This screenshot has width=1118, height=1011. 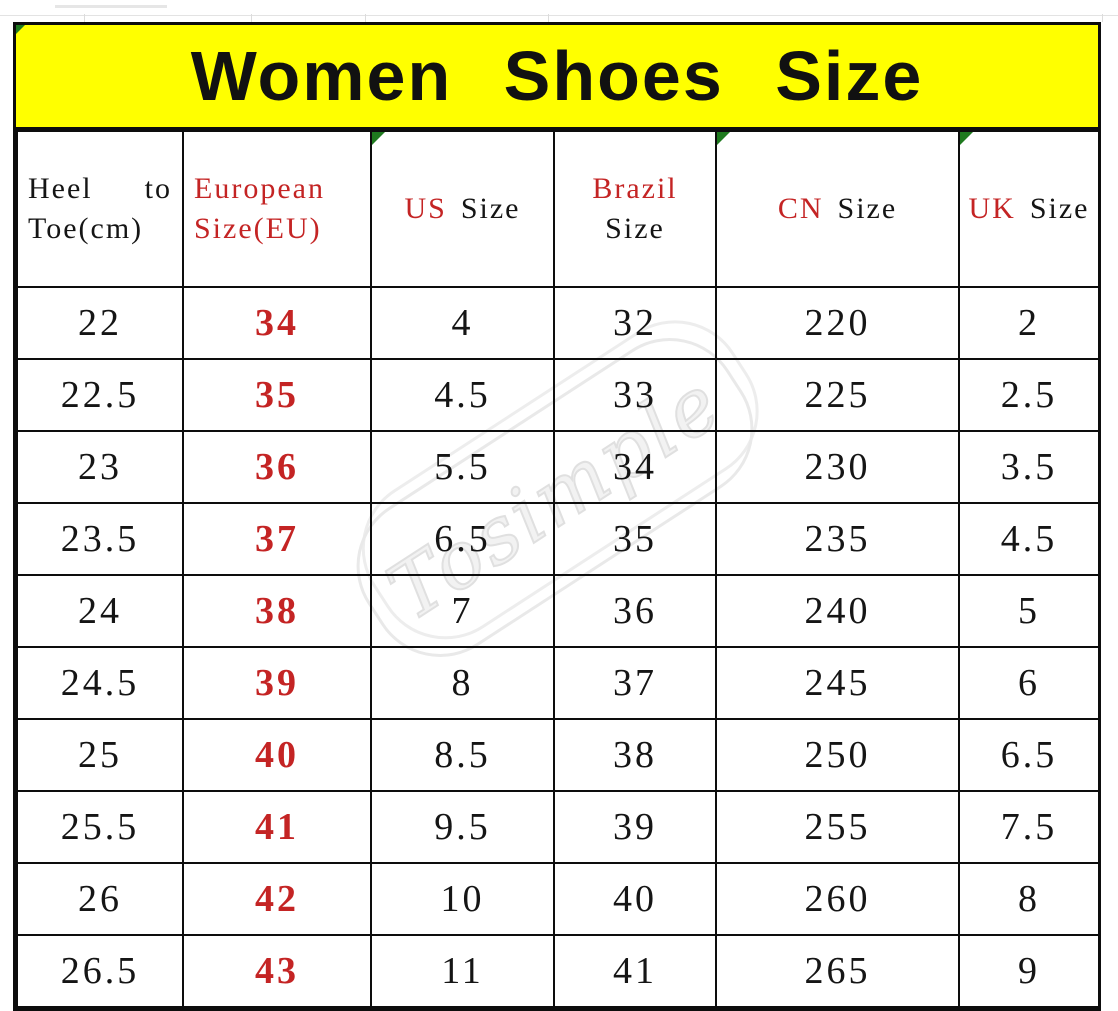 What do you see at coordinates (100, 899) in the screenshot?
I see `cell-heel: 26` at bounding box center [100, 899].